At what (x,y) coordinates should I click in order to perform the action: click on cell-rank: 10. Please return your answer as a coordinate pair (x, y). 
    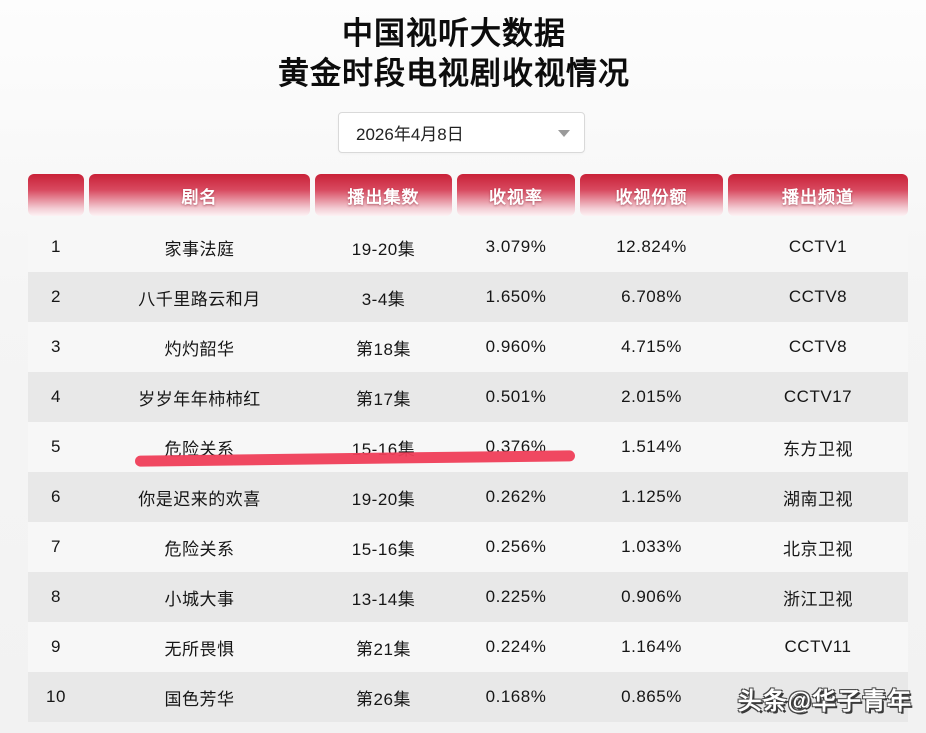
    Looking at the image, I should click on (56, 696).